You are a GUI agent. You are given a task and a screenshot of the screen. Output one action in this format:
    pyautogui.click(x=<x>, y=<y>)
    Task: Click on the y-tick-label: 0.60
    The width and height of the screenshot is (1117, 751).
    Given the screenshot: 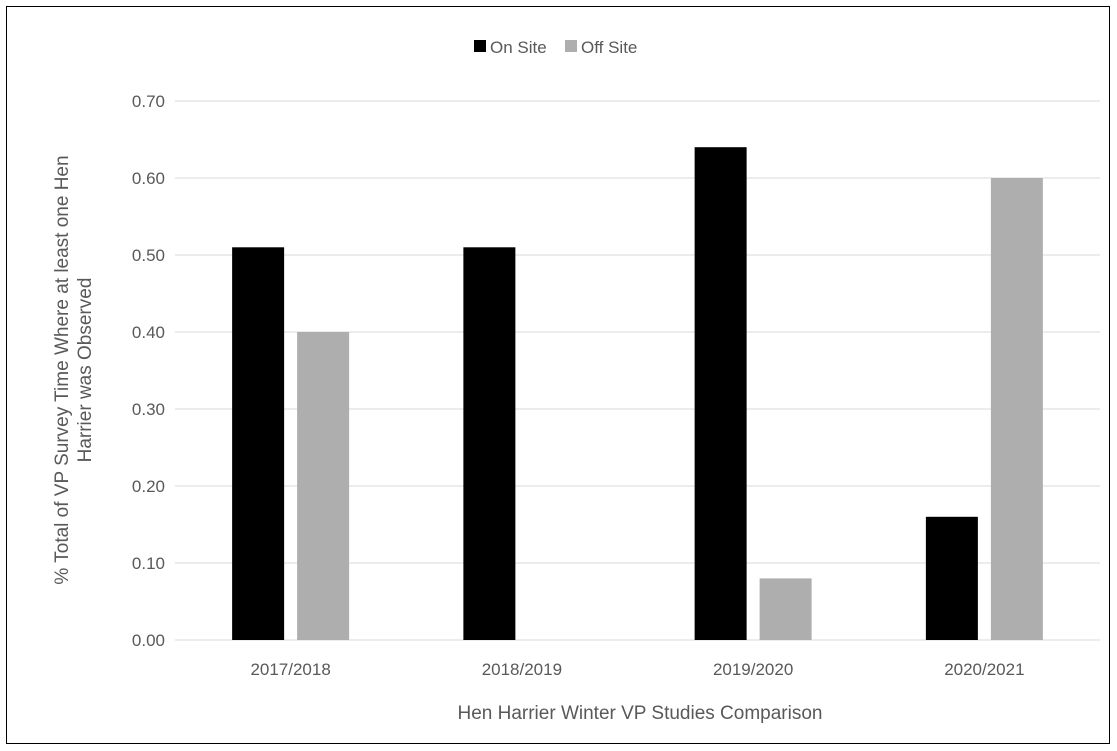 What is the action you would take?
    pyautogui.click(x=148, y=178)
    